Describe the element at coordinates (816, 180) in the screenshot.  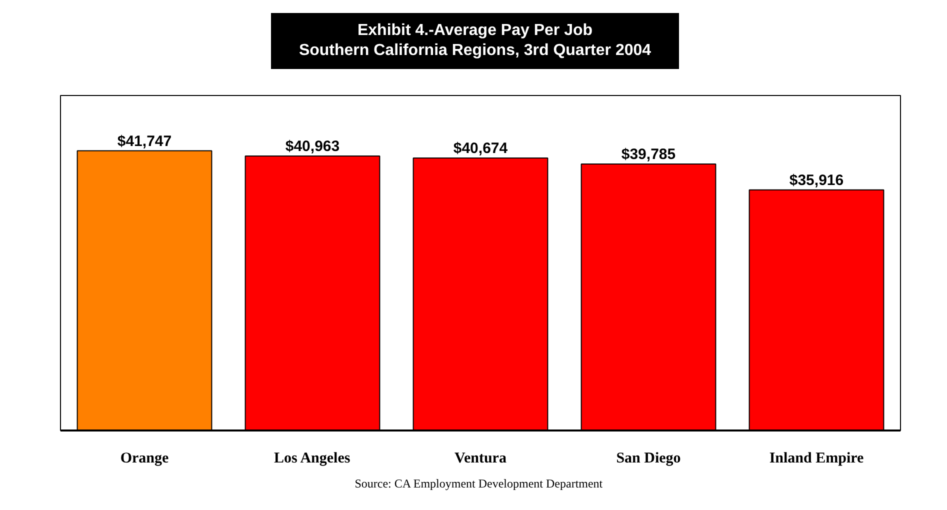
I see `data-label: $35,916` at that location.